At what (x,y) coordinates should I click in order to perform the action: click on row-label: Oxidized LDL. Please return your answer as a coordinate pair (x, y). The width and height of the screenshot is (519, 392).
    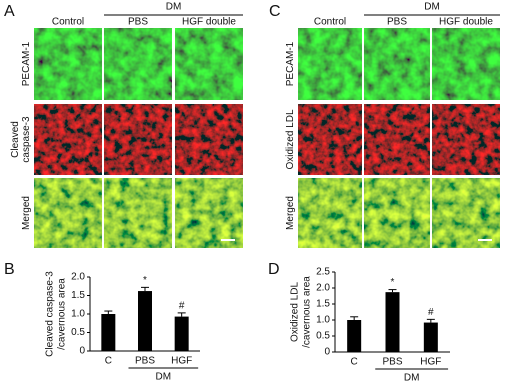
    Looking at the image, I should click on (290, 139).